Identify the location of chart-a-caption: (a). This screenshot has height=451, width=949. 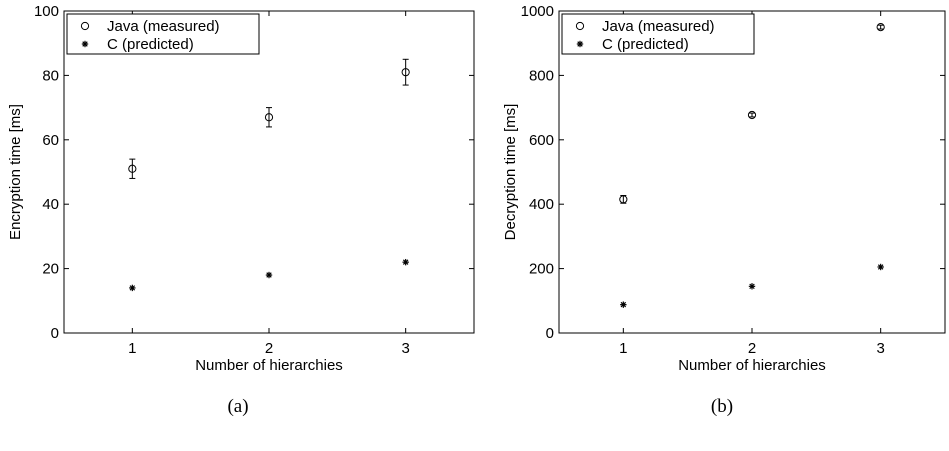
(237, 406).